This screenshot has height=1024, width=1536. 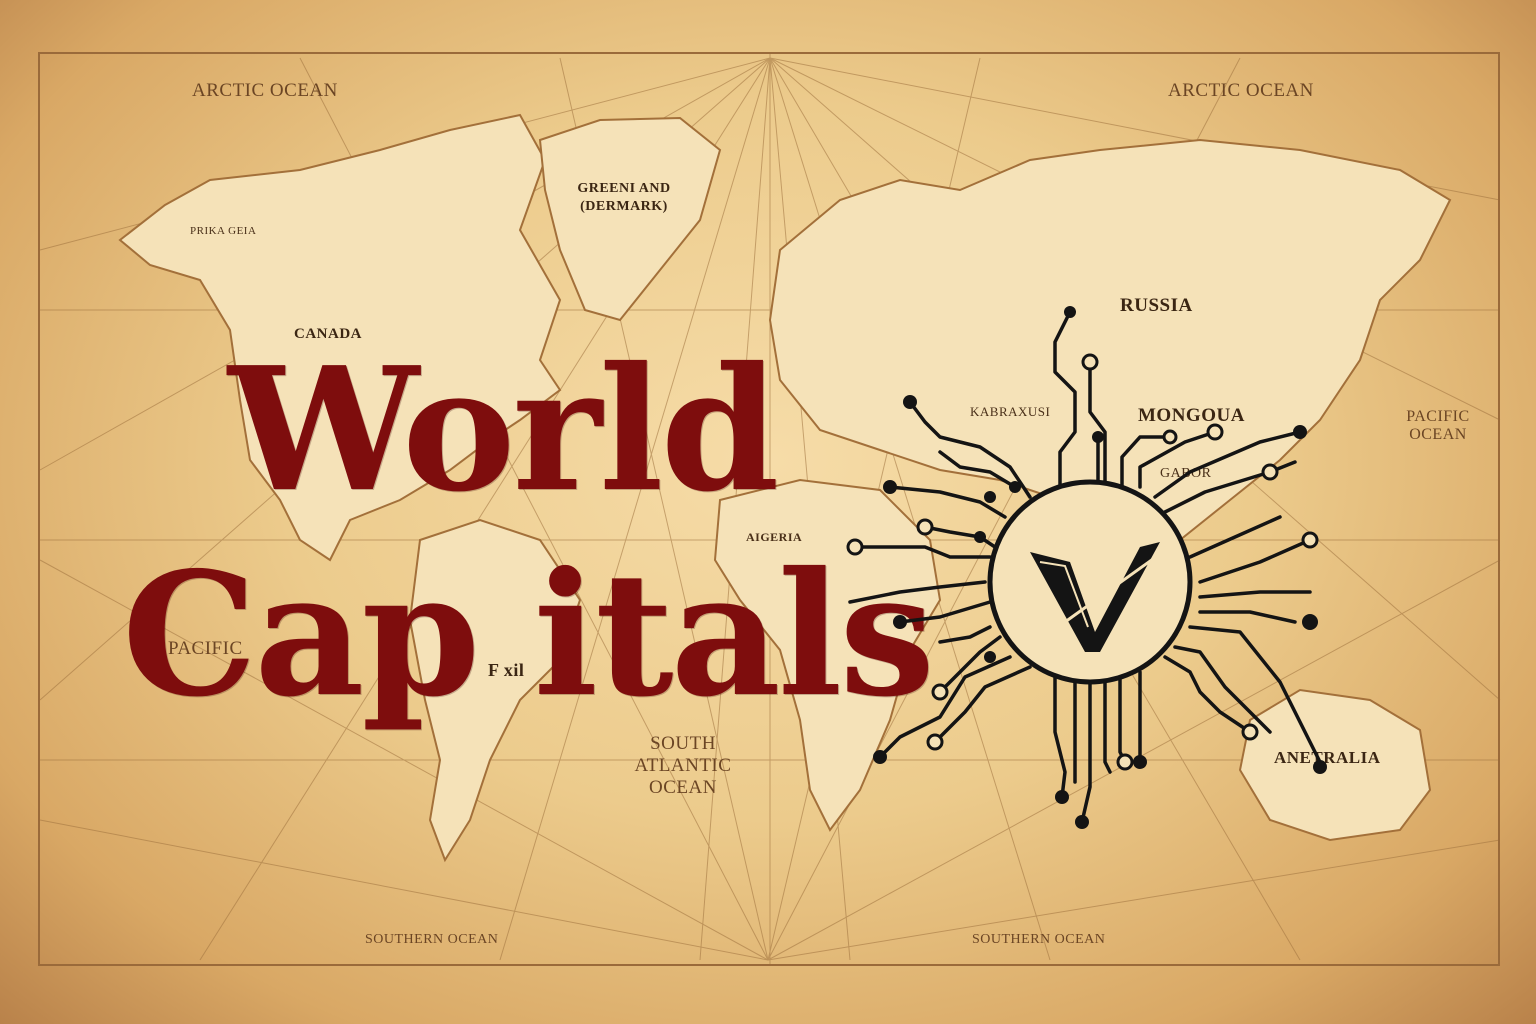 I want to click on arctic-ocean-label-left: ARCTIC OCEAN, so click(x=265, y=90).